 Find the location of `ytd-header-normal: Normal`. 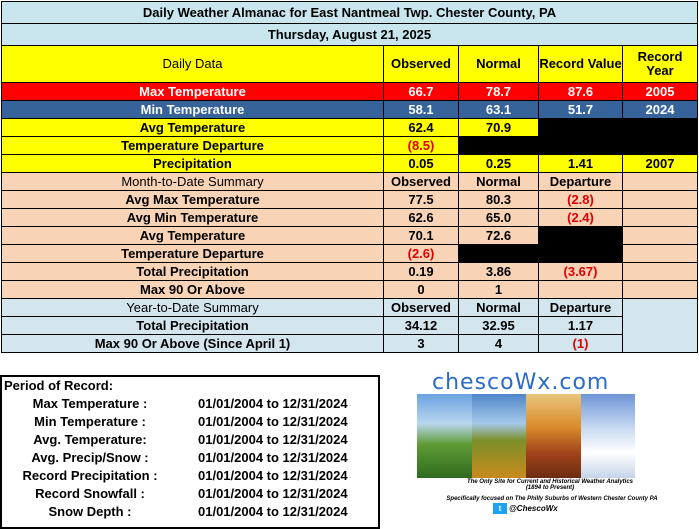

ytd-header-normal: Normal is located at coordinates (498, 307).